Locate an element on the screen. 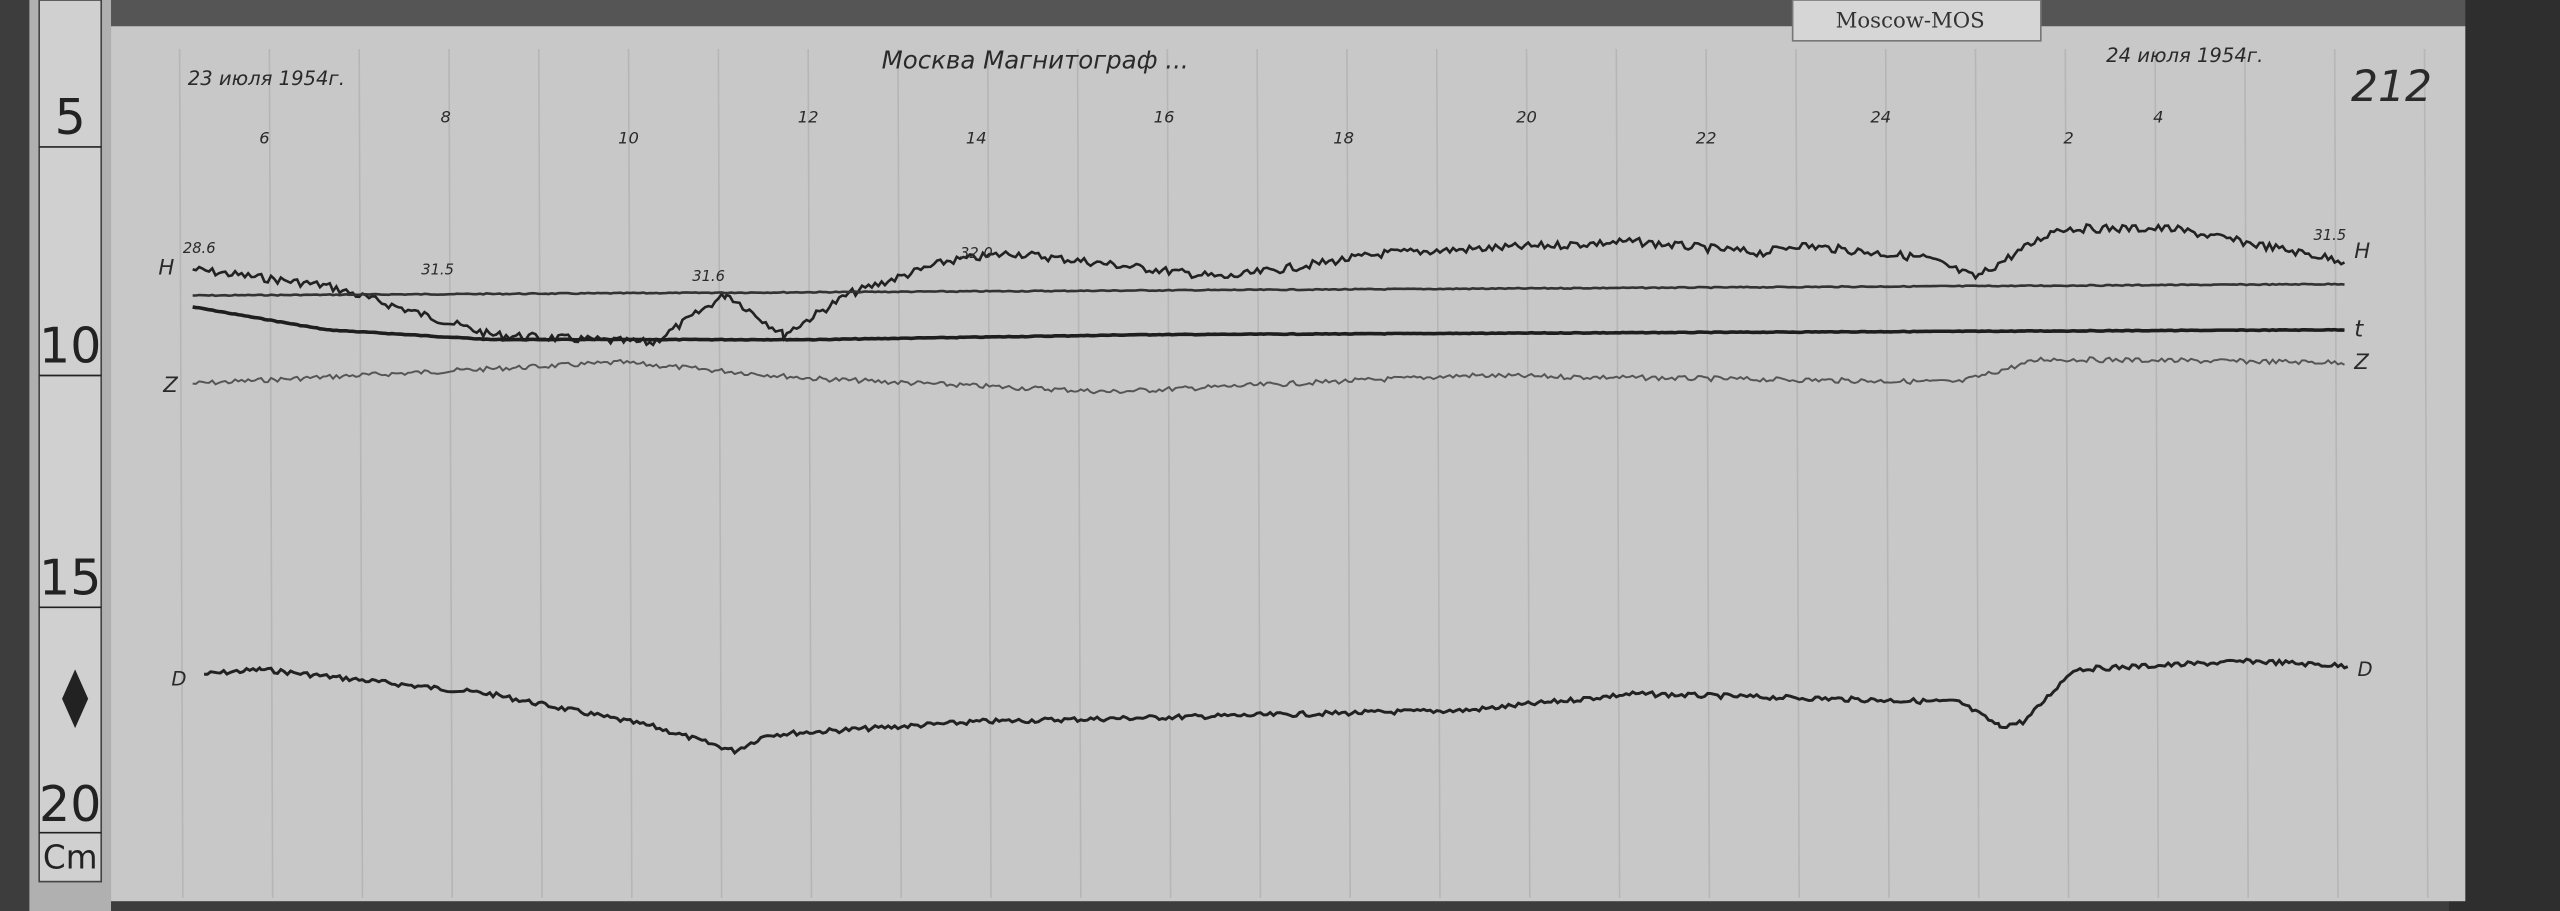 The width and height of the screenshot is (2560, 911). date-start: 23 июля 1954г. is located at coordinates (266, 78).